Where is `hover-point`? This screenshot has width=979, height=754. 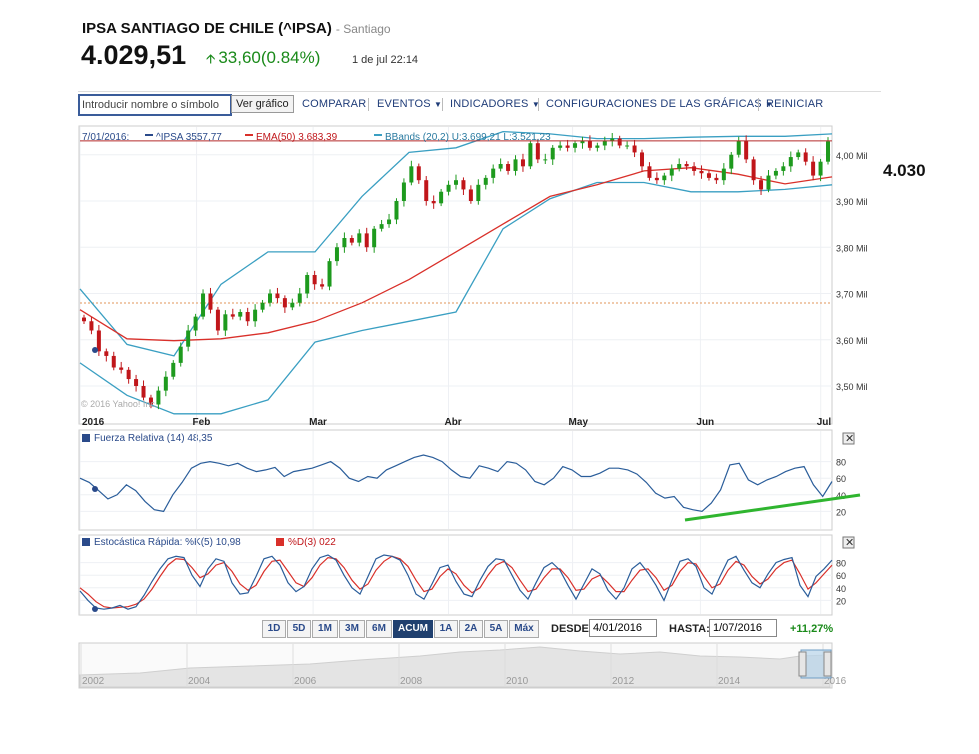 hover-point is located at coordinates (95, 350).